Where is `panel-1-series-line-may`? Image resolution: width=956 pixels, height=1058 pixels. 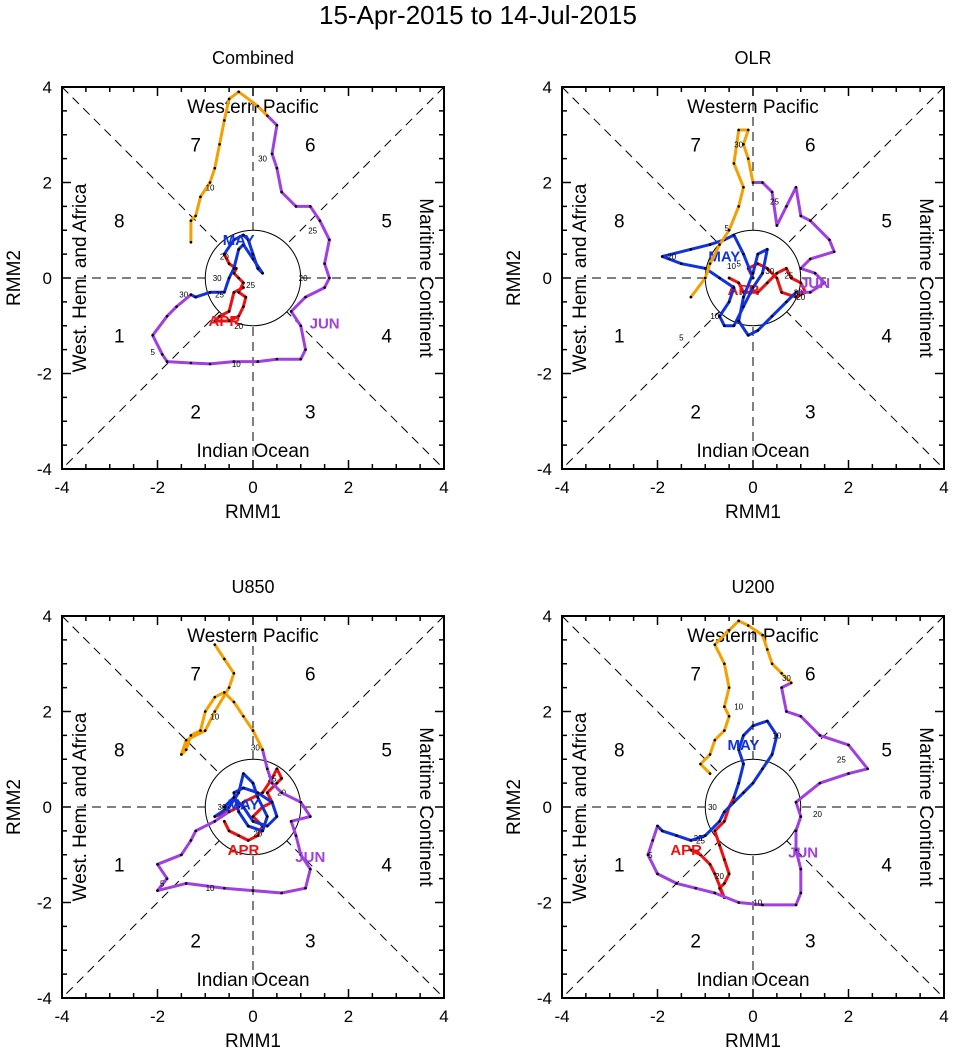
panel-1-series-line-may is located at coordinates (227, 266).